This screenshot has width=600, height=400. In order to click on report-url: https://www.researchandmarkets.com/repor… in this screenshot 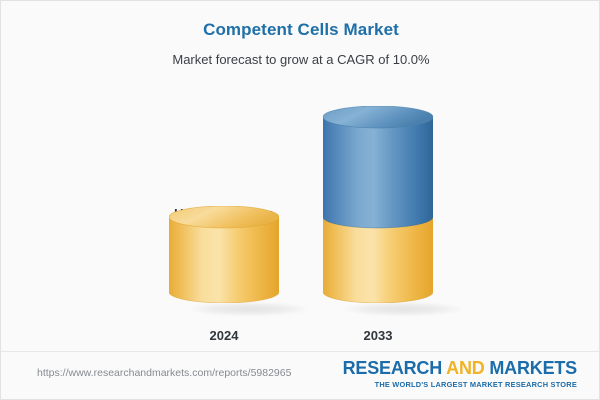, I will do `click(164, 373)`.